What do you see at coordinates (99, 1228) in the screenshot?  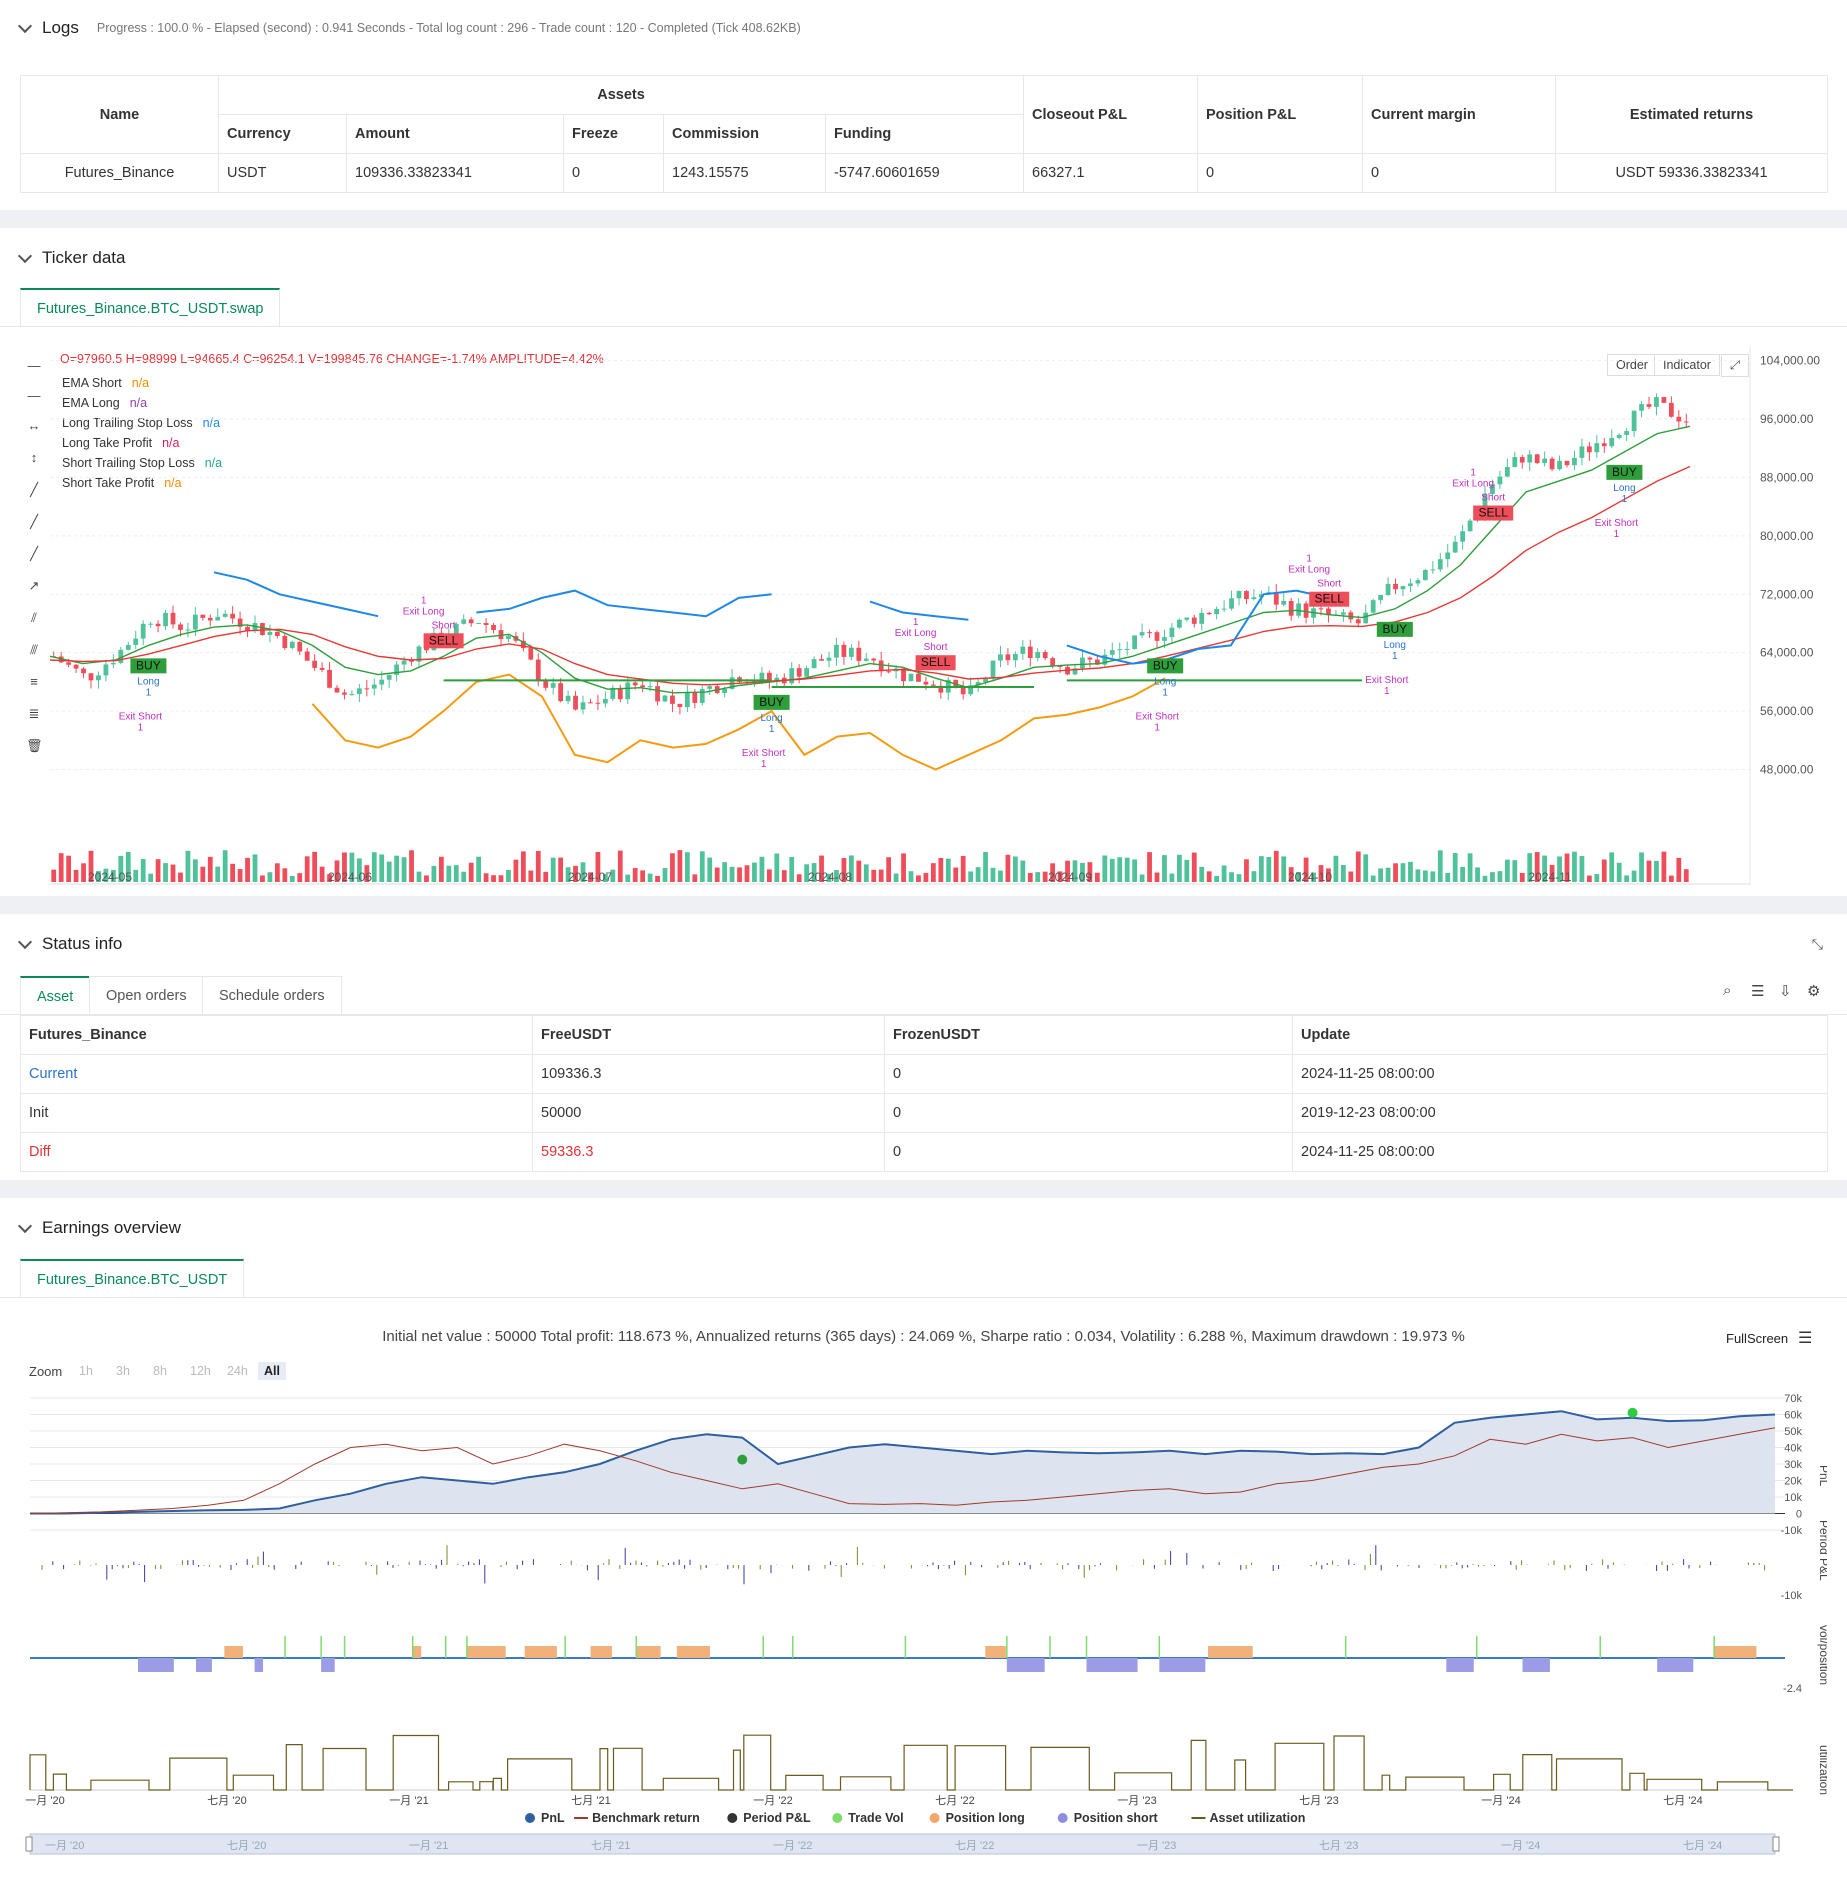 I see `earnings-header: Earnings overview` at bounding box center [99, 1228].